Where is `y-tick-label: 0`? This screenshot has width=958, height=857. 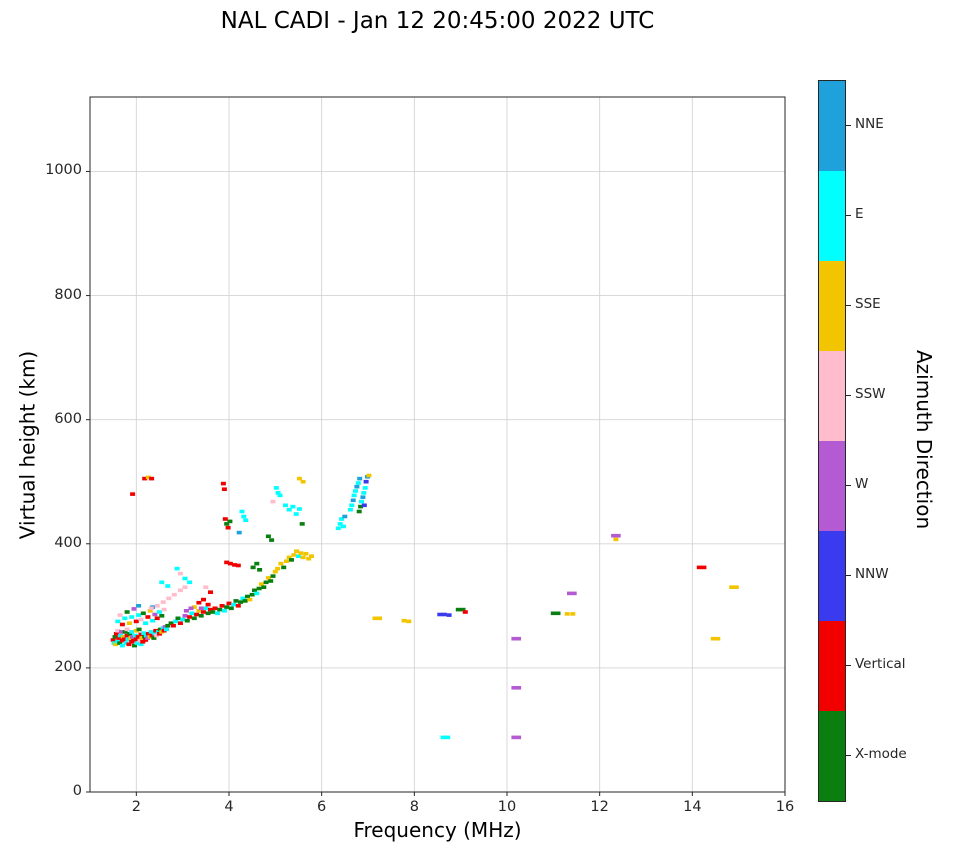
y-tick-label: 0 is located at coordinates (77, 791).